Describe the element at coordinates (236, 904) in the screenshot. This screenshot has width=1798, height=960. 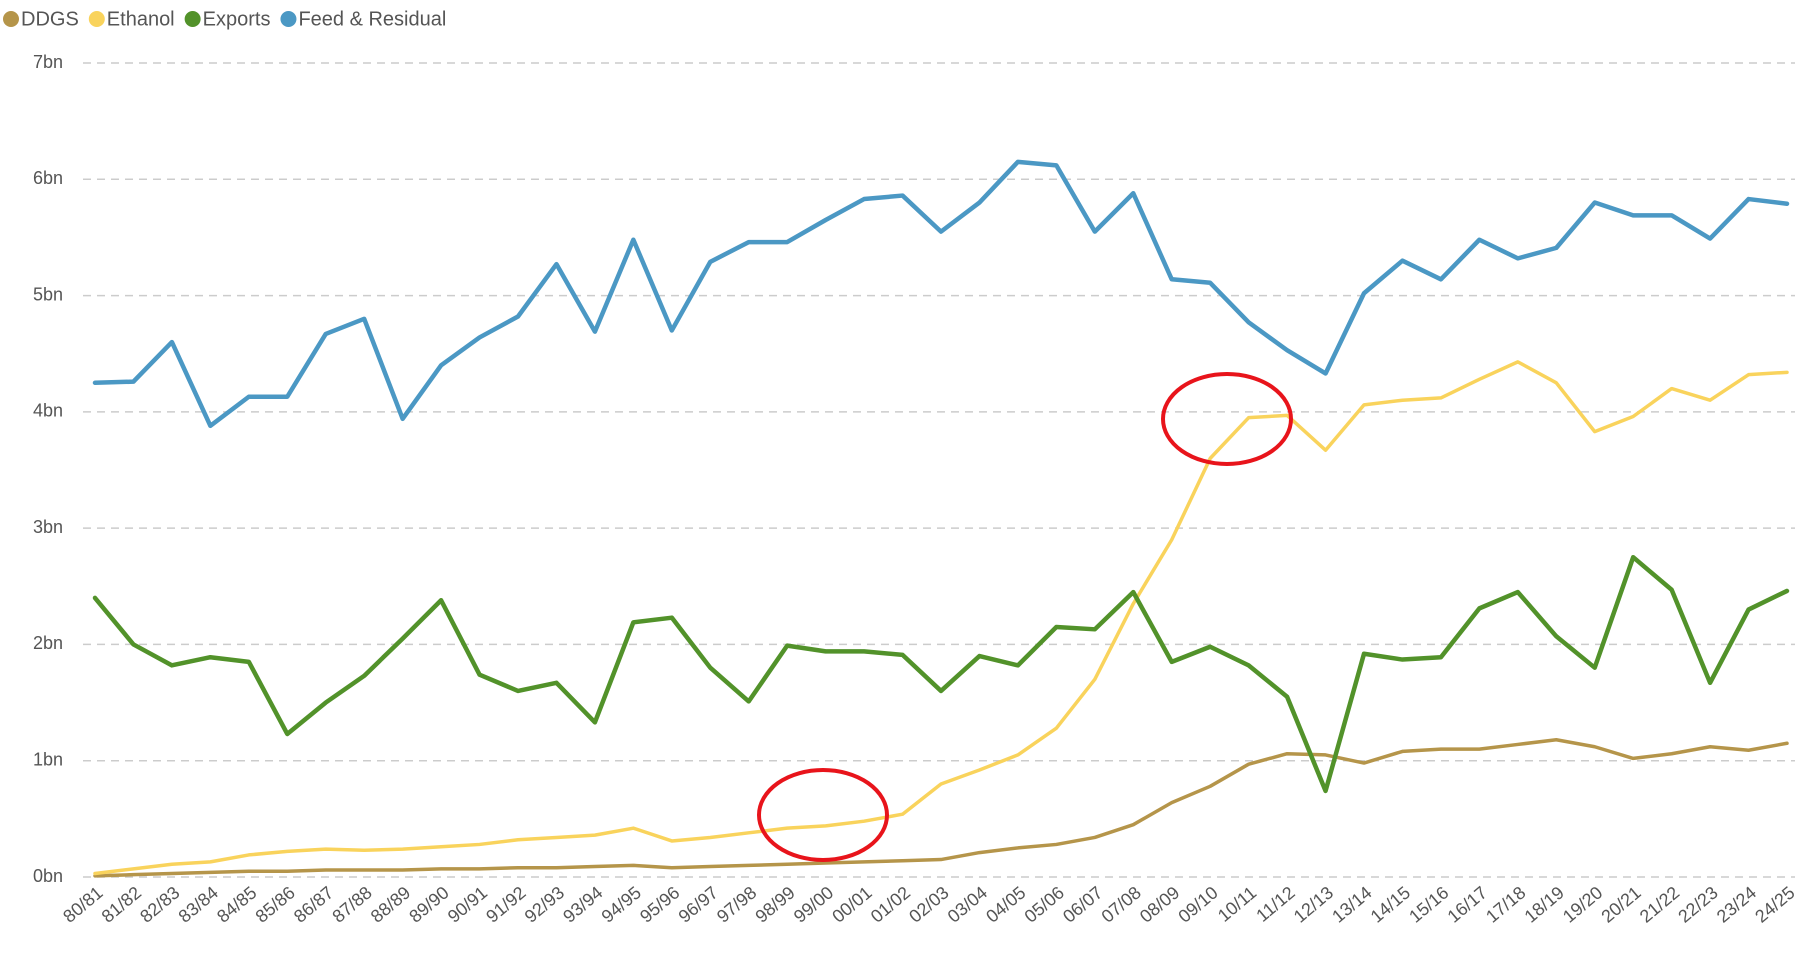
I see `x-tick-label: 84/85` at that location.